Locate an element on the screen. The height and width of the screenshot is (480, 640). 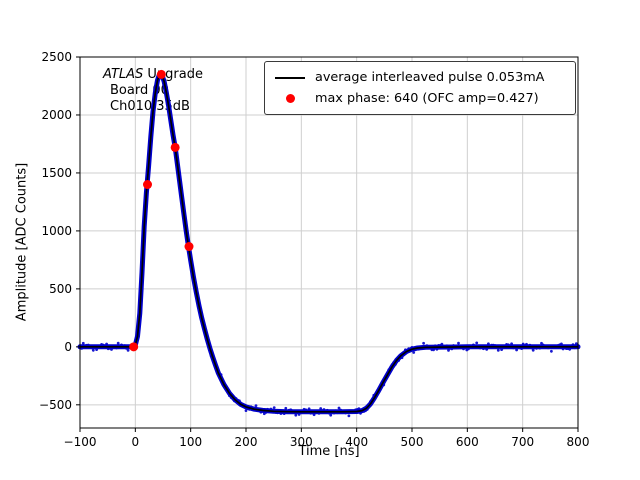
legend-label-maxphase: max phase: 640 (OFC amp=0.427) is located at coordinates (427, 98).